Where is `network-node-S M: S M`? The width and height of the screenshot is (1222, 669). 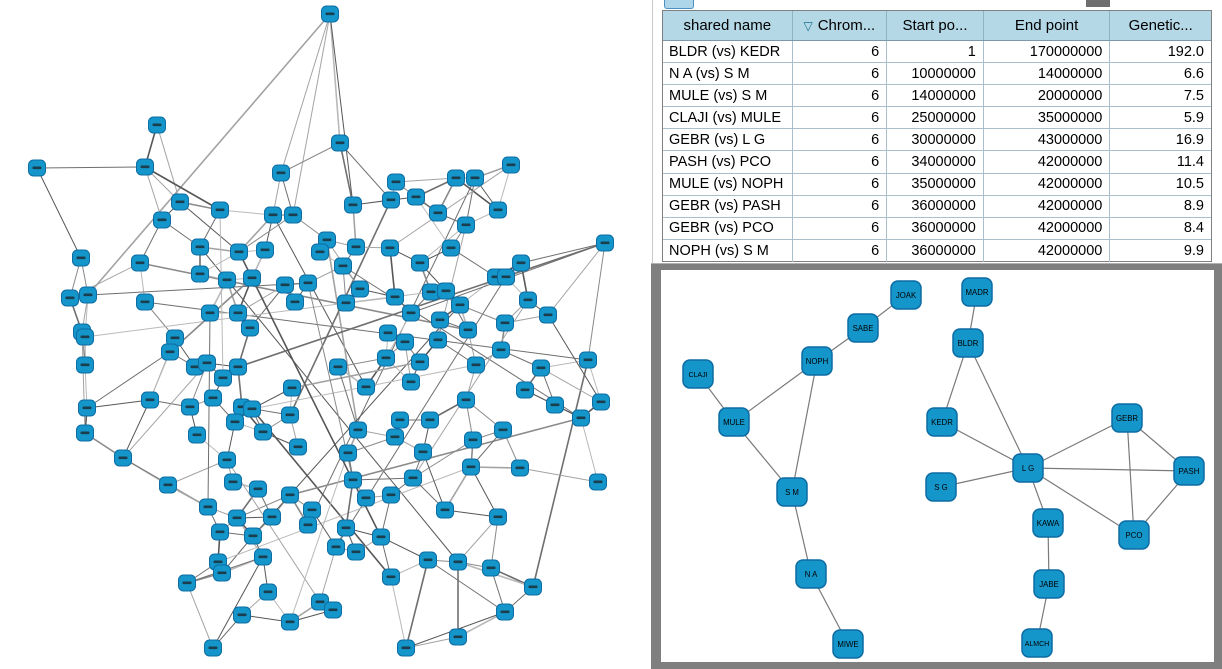
network-node-S M: S M is located at coordinates (792, 492).